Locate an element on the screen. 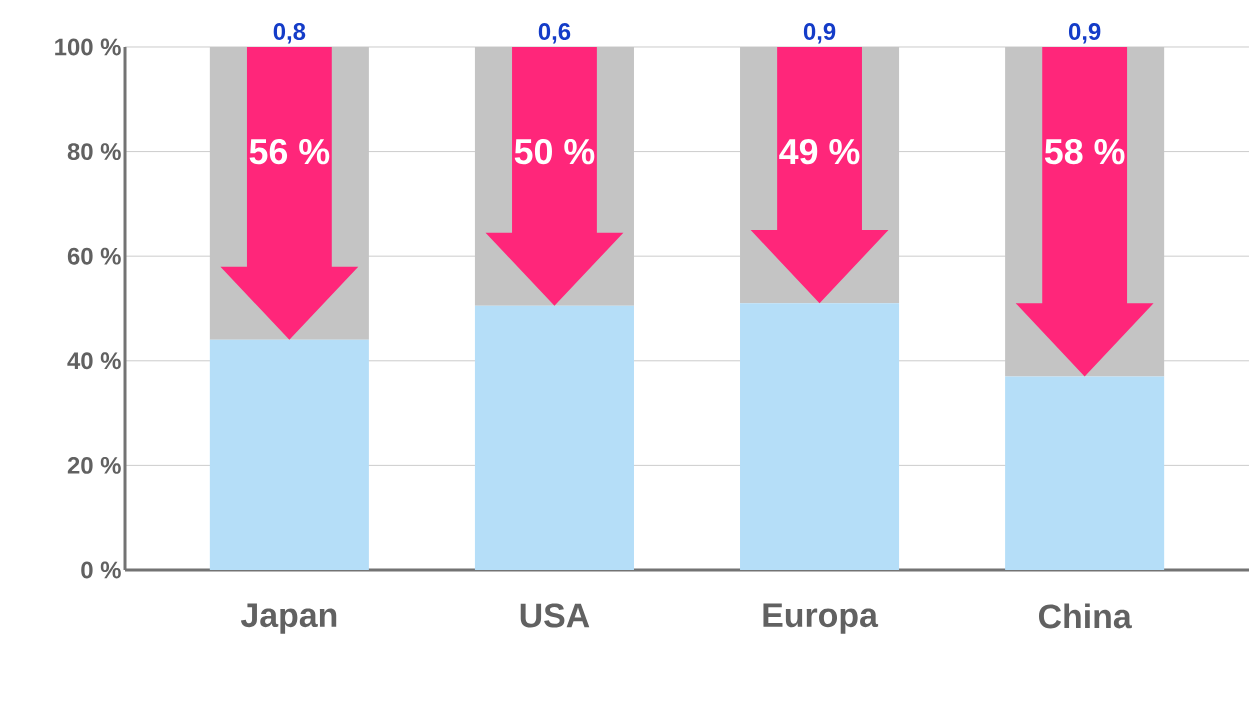 This screenshot has height=707, width=1249. y-tick-label: 60 % is located at coordinates (94, 256).